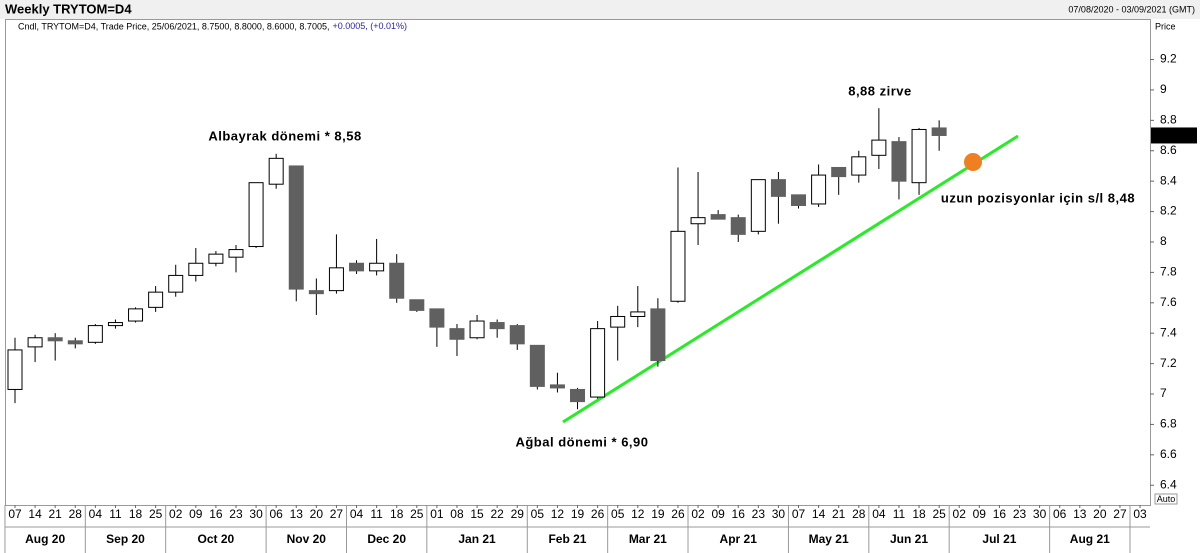 The height and width of the screenshot is (553, 1200). I want to click on x-tick-label: 28, so click(859, 514).